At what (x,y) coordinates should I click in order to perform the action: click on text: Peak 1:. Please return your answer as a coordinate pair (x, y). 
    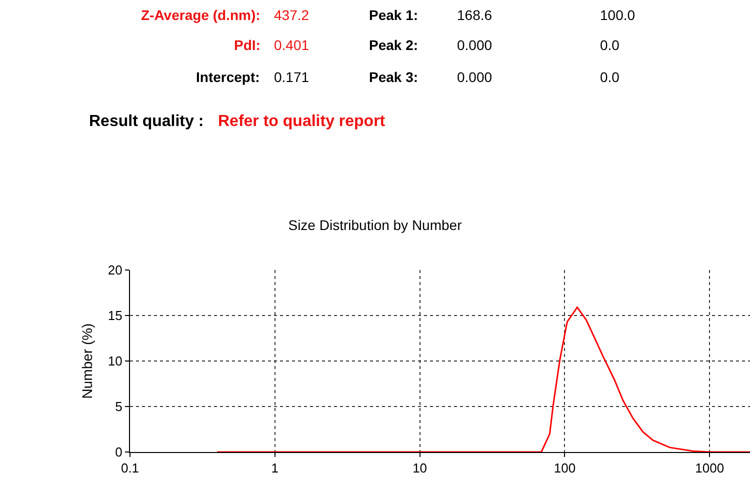
    Looking at the image, I should click on (393, 15).